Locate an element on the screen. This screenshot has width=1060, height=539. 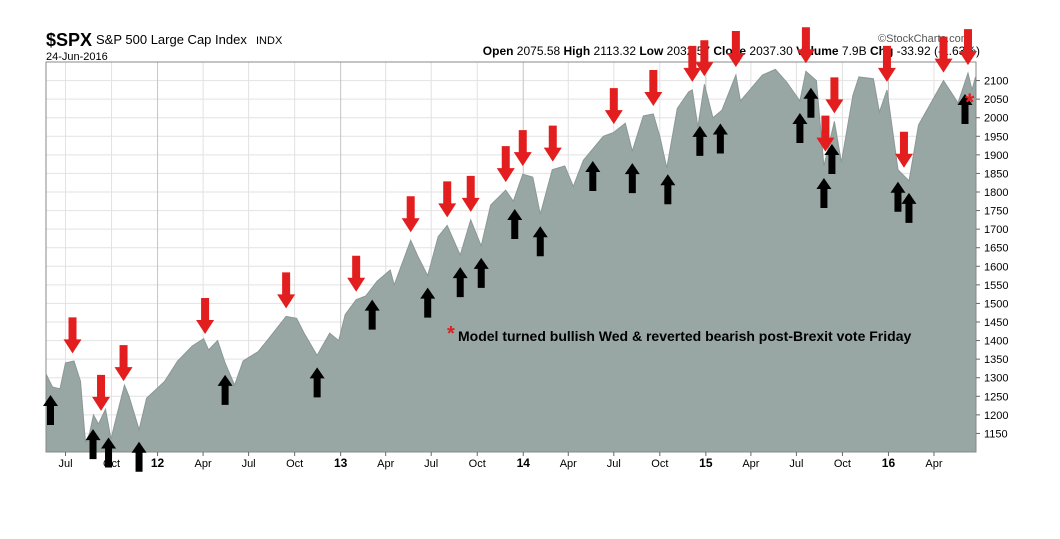
x-tick-label: 13 is located at coordinates (341, 463).